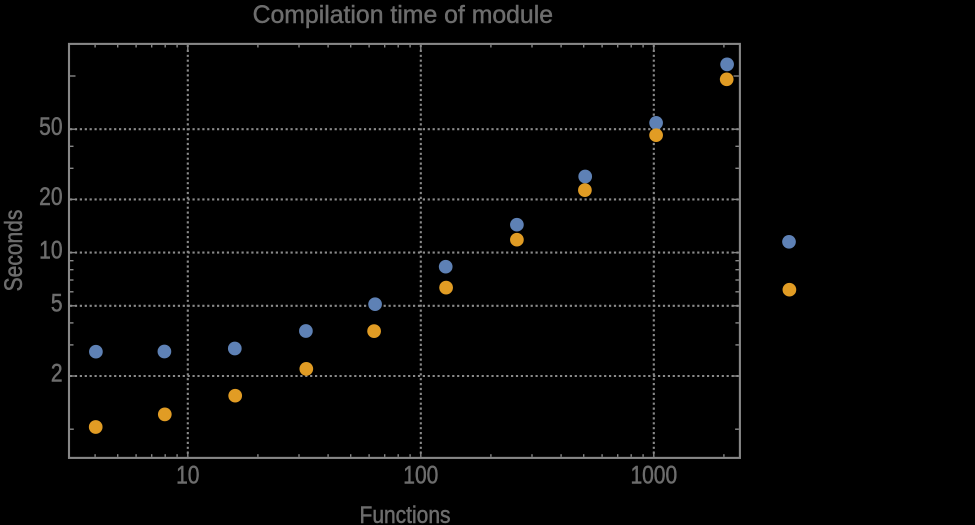 Image resolution: width=975 pixels, height=525 pixels. I want to click on svg-text: Functions, so click(405, 513).